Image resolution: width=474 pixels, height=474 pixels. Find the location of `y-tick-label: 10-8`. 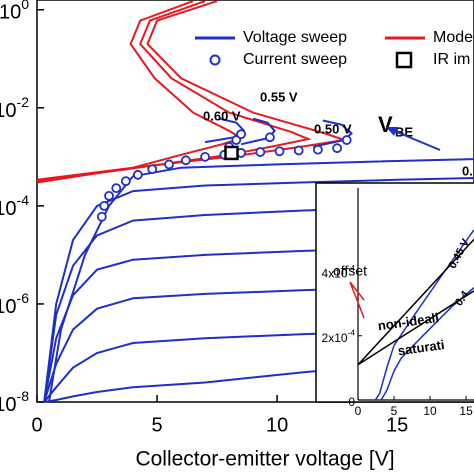

y-tick-label: 10-8 is located at coordinates (14, 402).